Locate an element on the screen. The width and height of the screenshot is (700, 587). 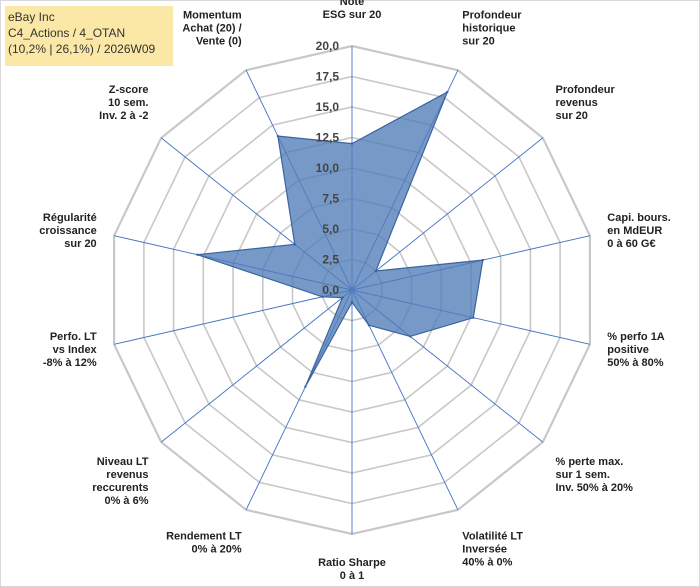
axis-label: Régularité croissance sur 20 is located at coordinates (67, 231).